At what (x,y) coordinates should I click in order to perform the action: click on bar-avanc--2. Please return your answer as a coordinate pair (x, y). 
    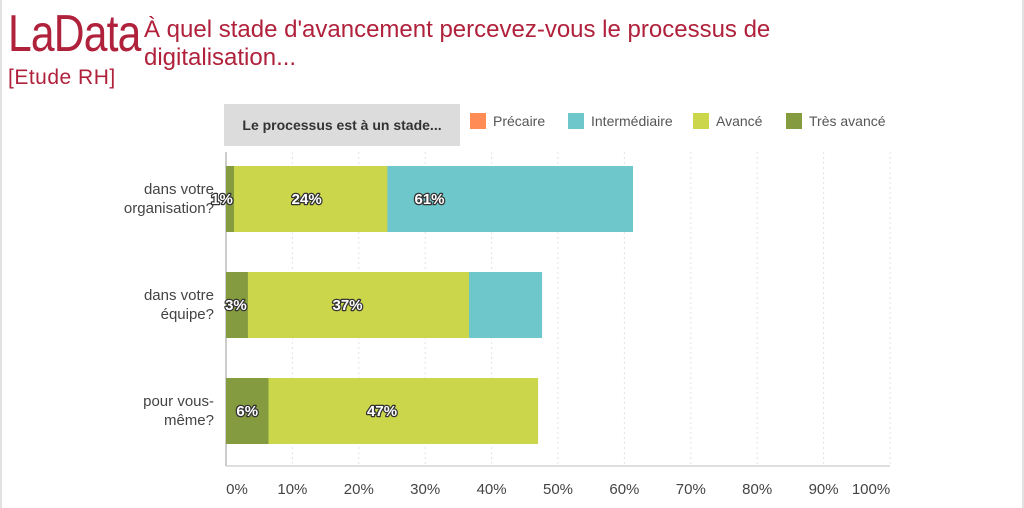
    Looking at the image, I should click on (382, 411).